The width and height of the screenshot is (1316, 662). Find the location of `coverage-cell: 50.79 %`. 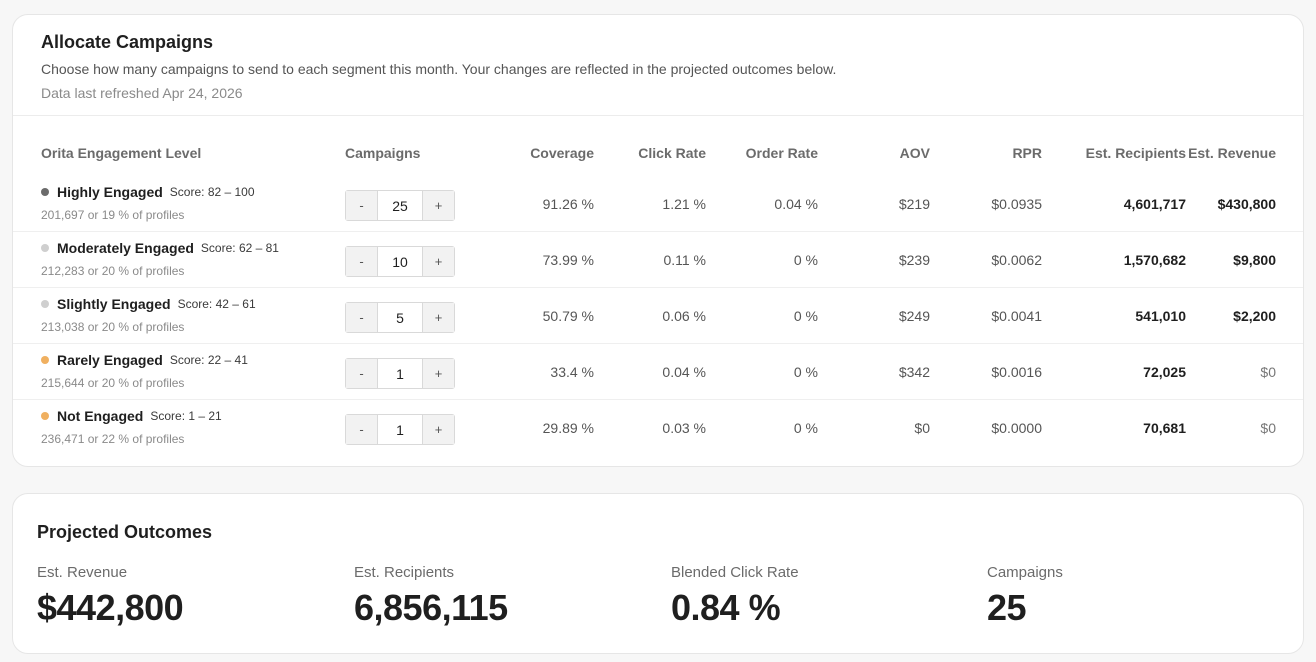

coverage-cell: 50.79 % is located at coordinates (568, 316).